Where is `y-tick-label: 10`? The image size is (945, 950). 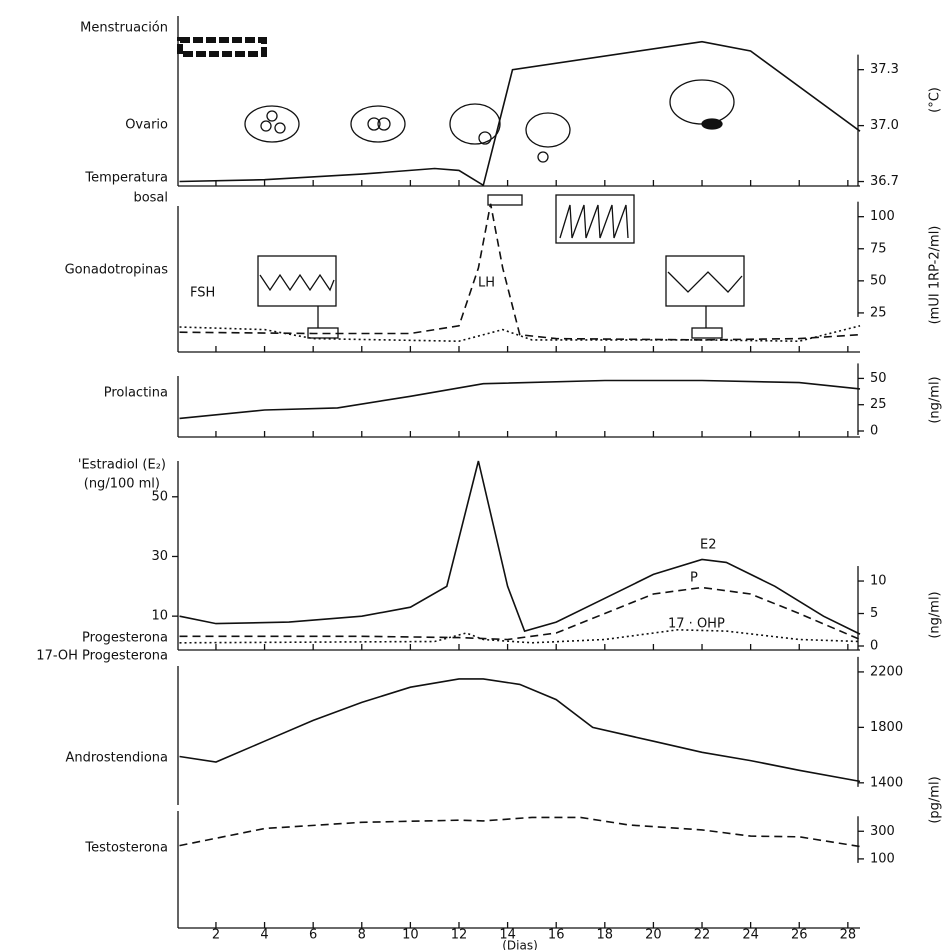
y-tick-label: 10 is located at coordinates (159, 616).